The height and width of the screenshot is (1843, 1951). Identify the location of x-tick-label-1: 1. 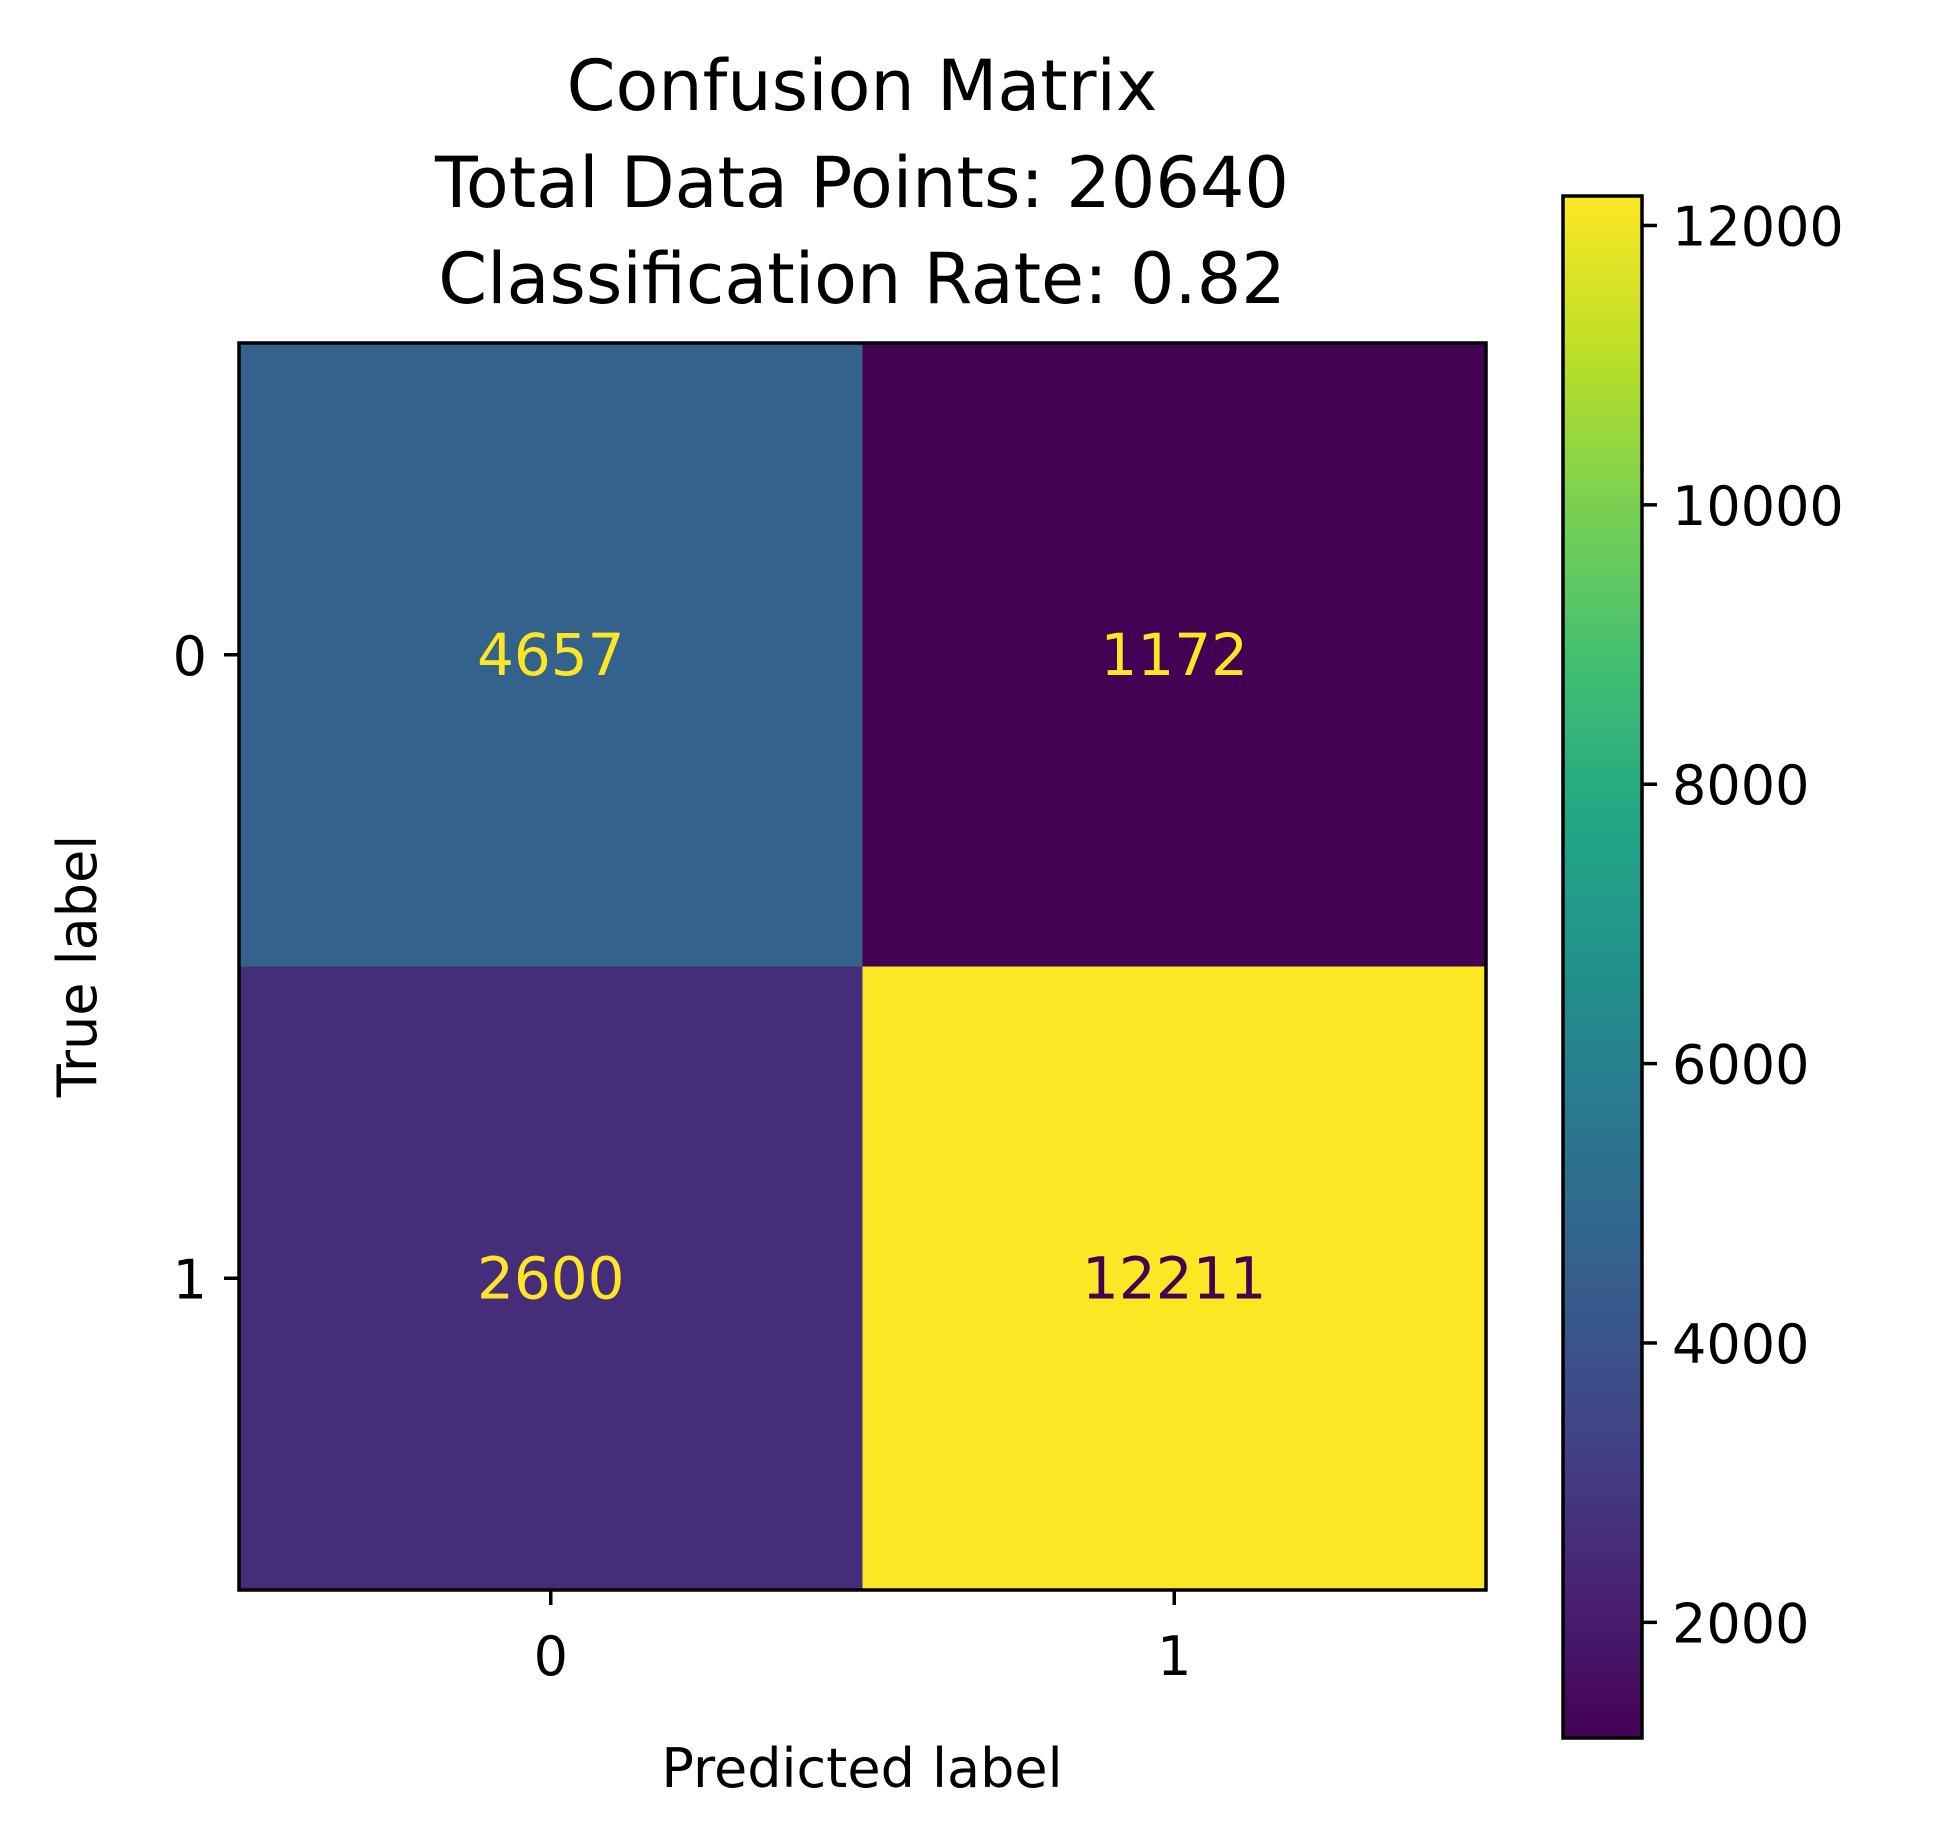
(1174, 1656).